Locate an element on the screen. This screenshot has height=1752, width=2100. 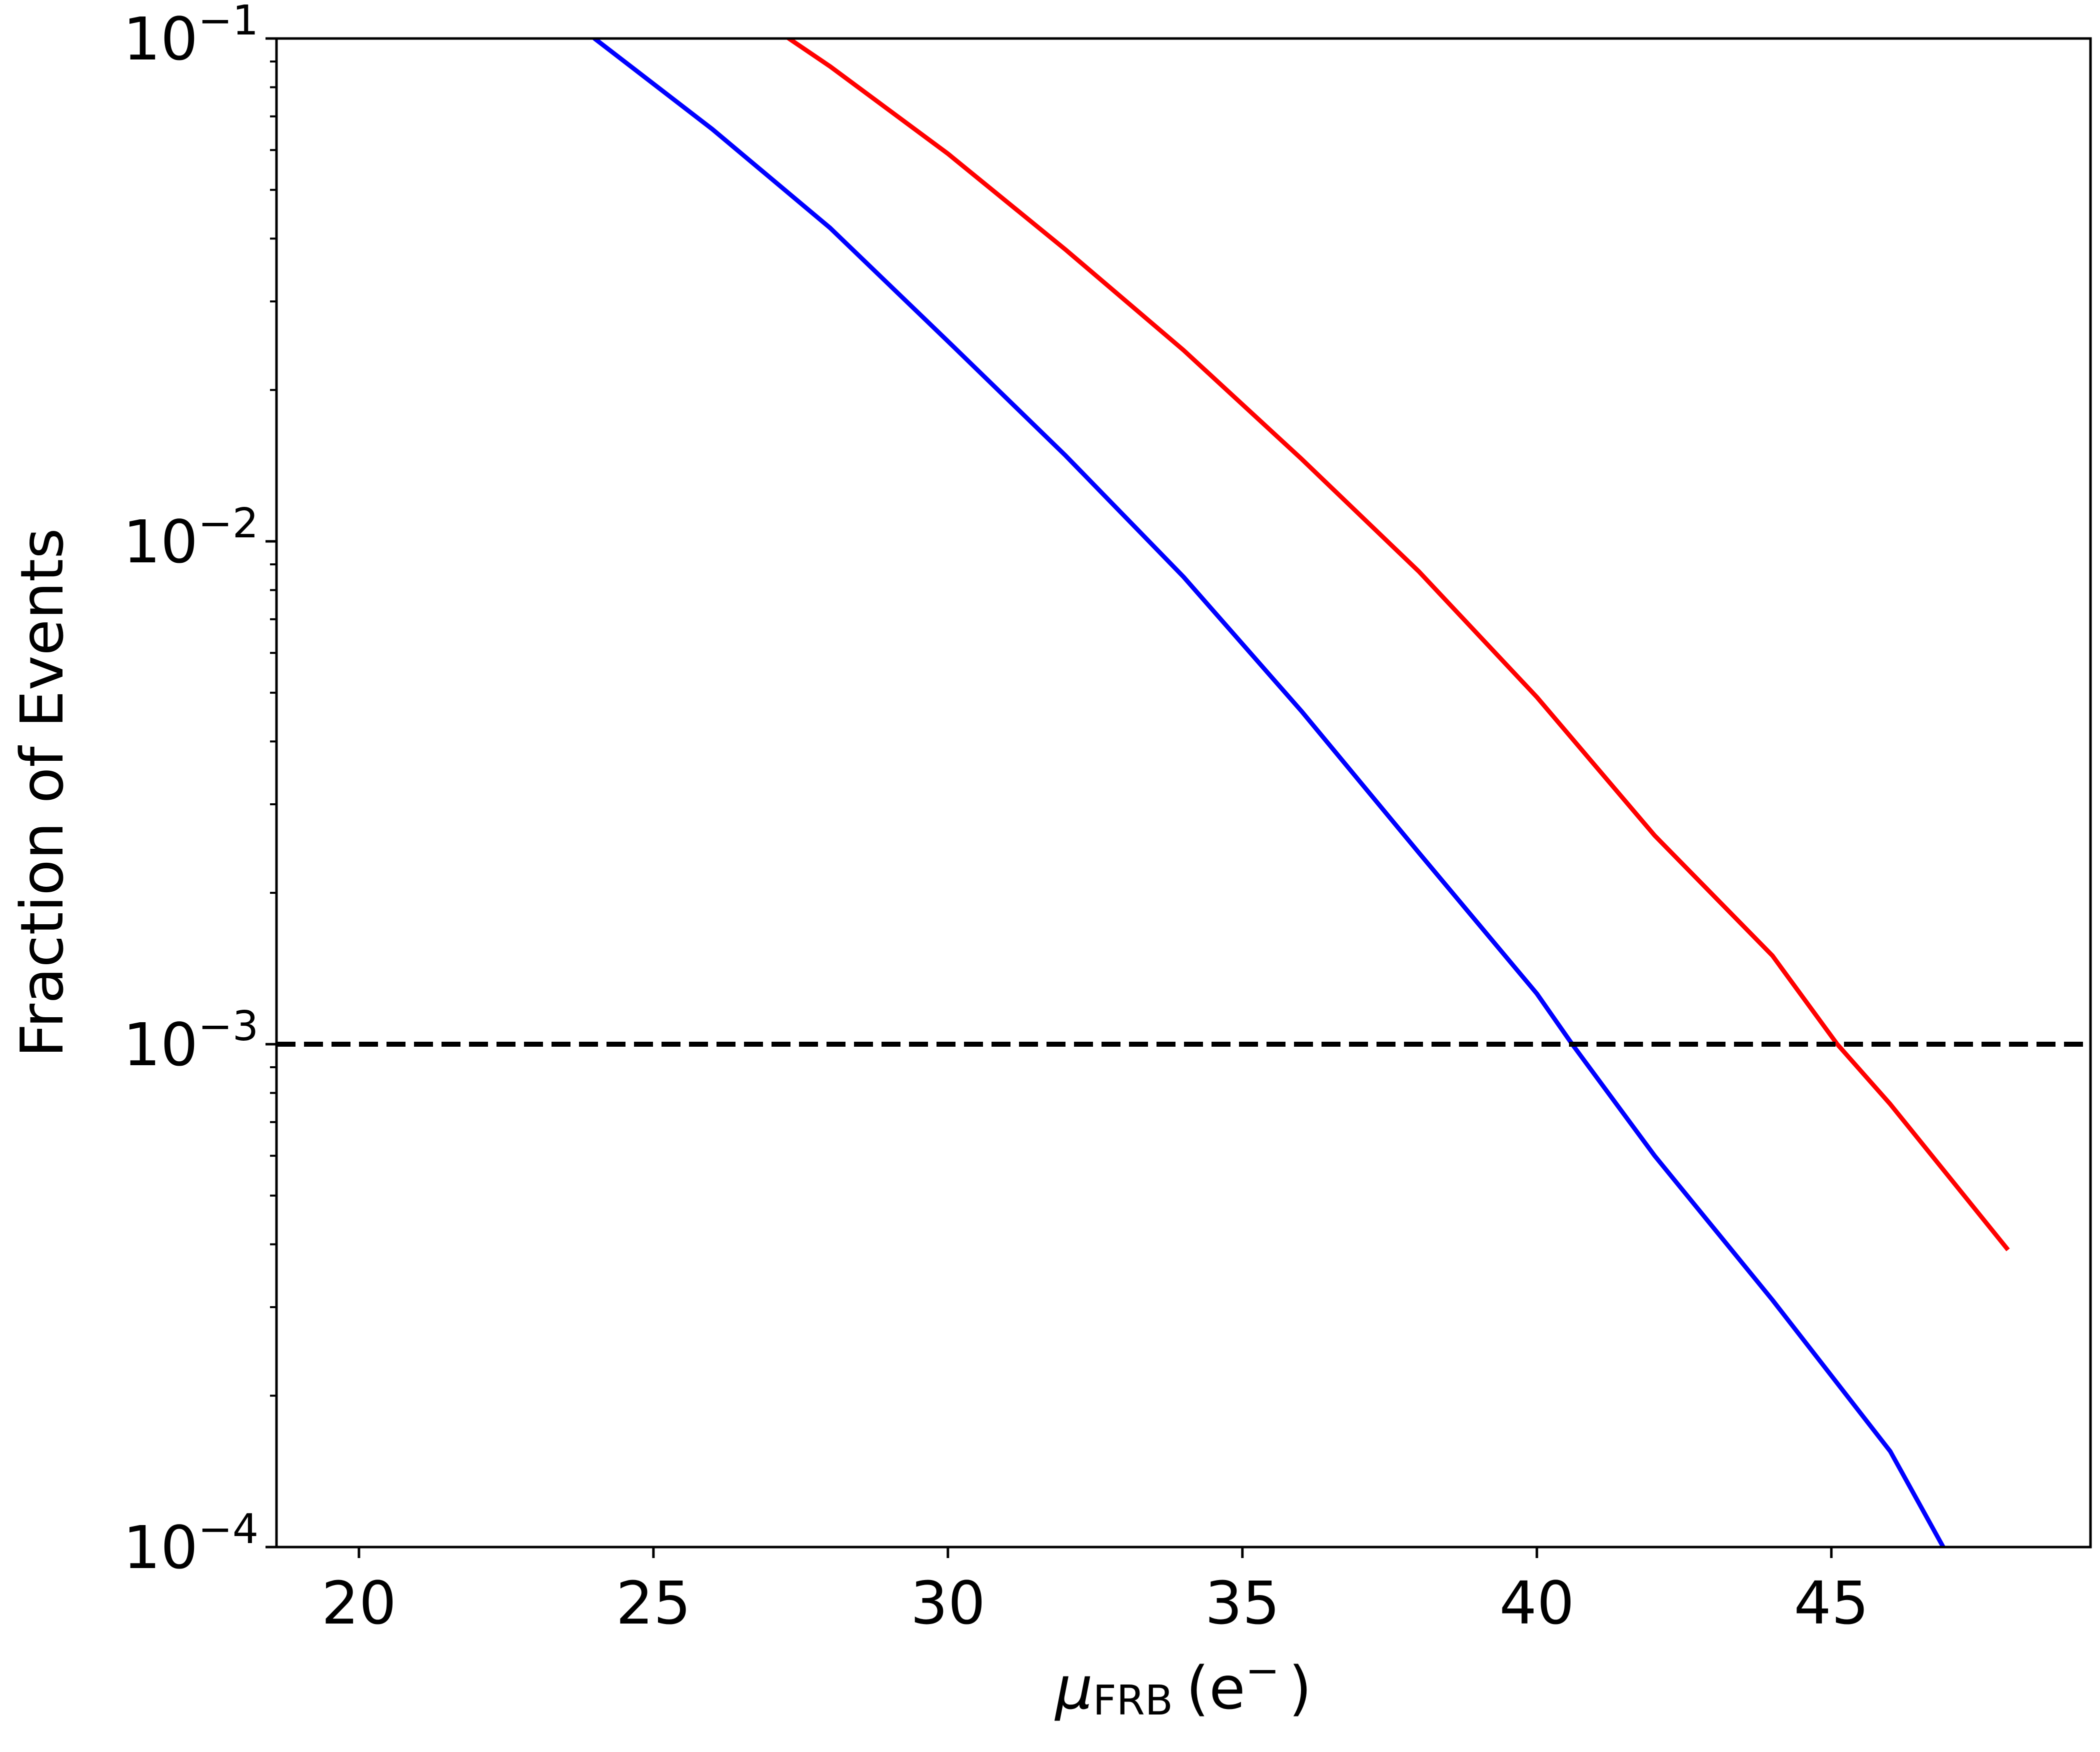
y-tick-label: 10⁻¹ is located at coordinates (190, 36).